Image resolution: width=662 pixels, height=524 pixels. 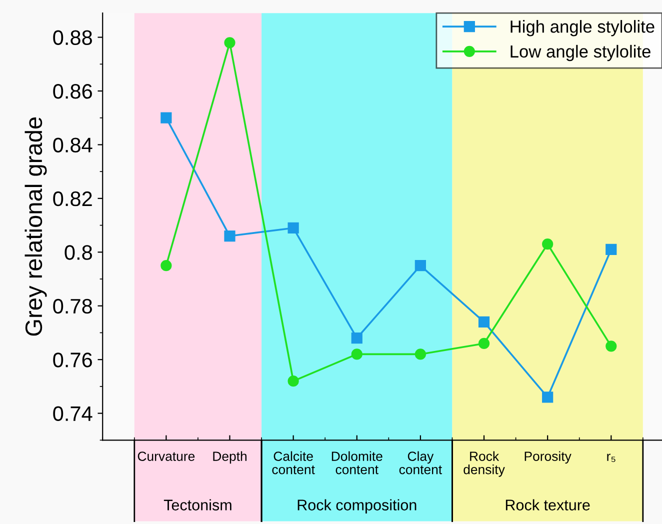 What do you see at coordinates (72, 198) in the screenshot?
I see `y-tick-label: 0.82` at bounding box center [72, 198].